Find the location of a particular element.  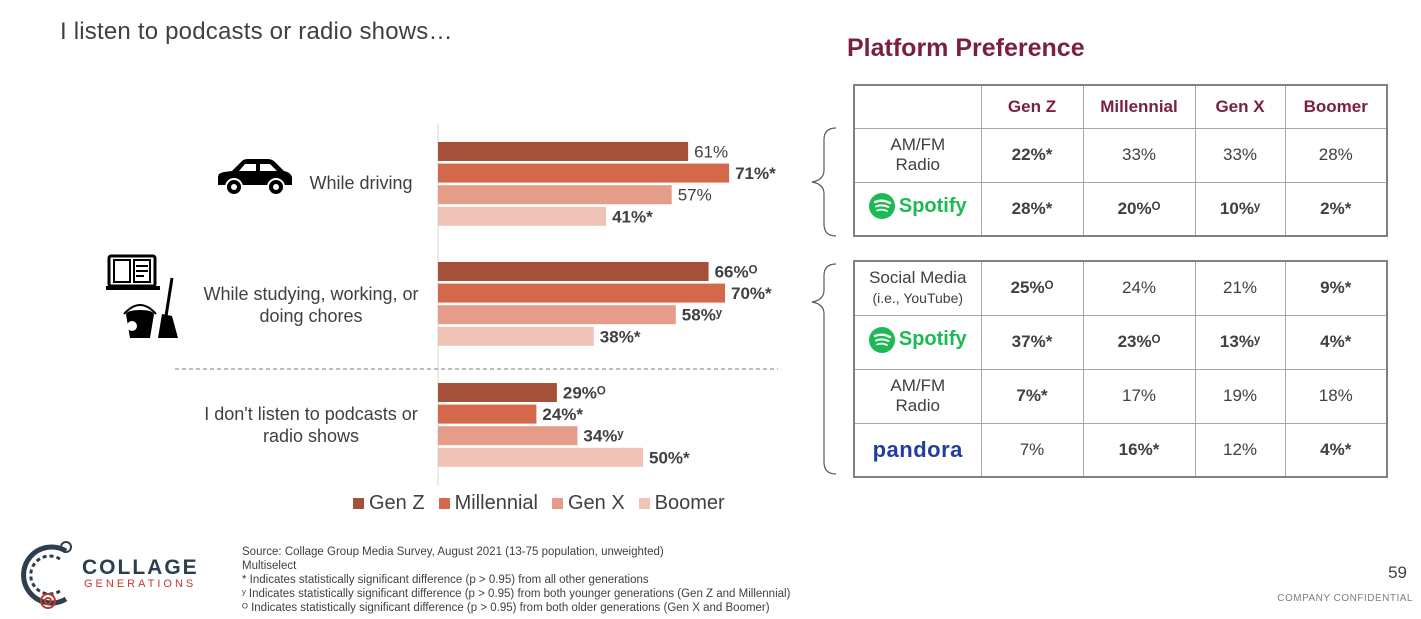

legend-item-millennial: Millennial is located at coordinates (488, 503).